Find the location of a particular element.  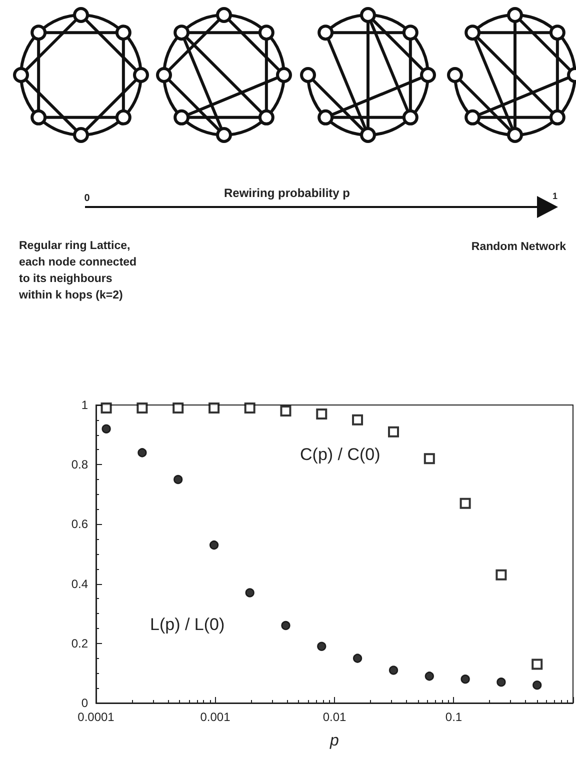

x-tick-label: 0.1 is located at coordinates (453, 717).